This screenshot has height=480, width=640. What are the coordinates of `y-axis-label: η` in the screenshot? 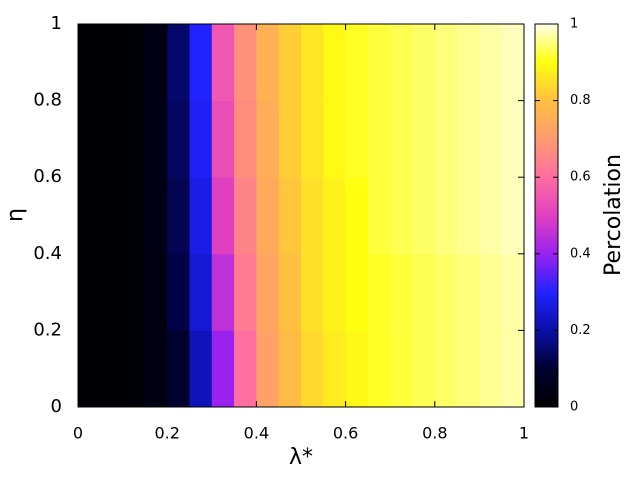 It's located at (15, 215).